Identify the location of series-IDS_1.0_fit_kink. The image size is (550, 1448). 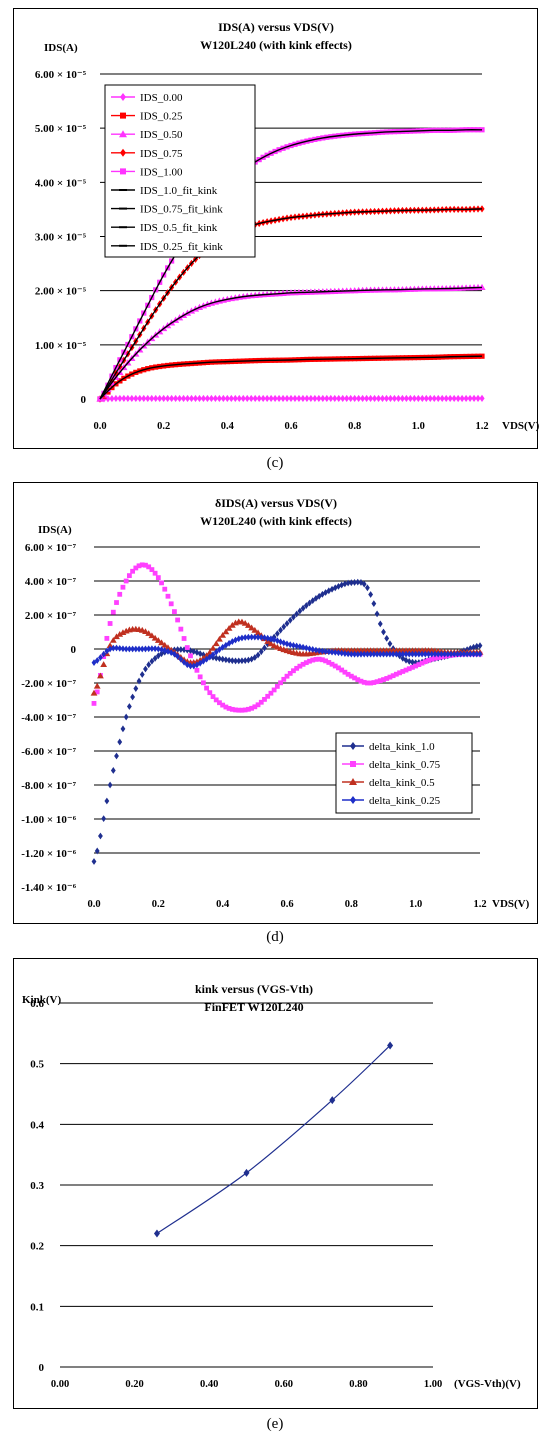
(291, 264).